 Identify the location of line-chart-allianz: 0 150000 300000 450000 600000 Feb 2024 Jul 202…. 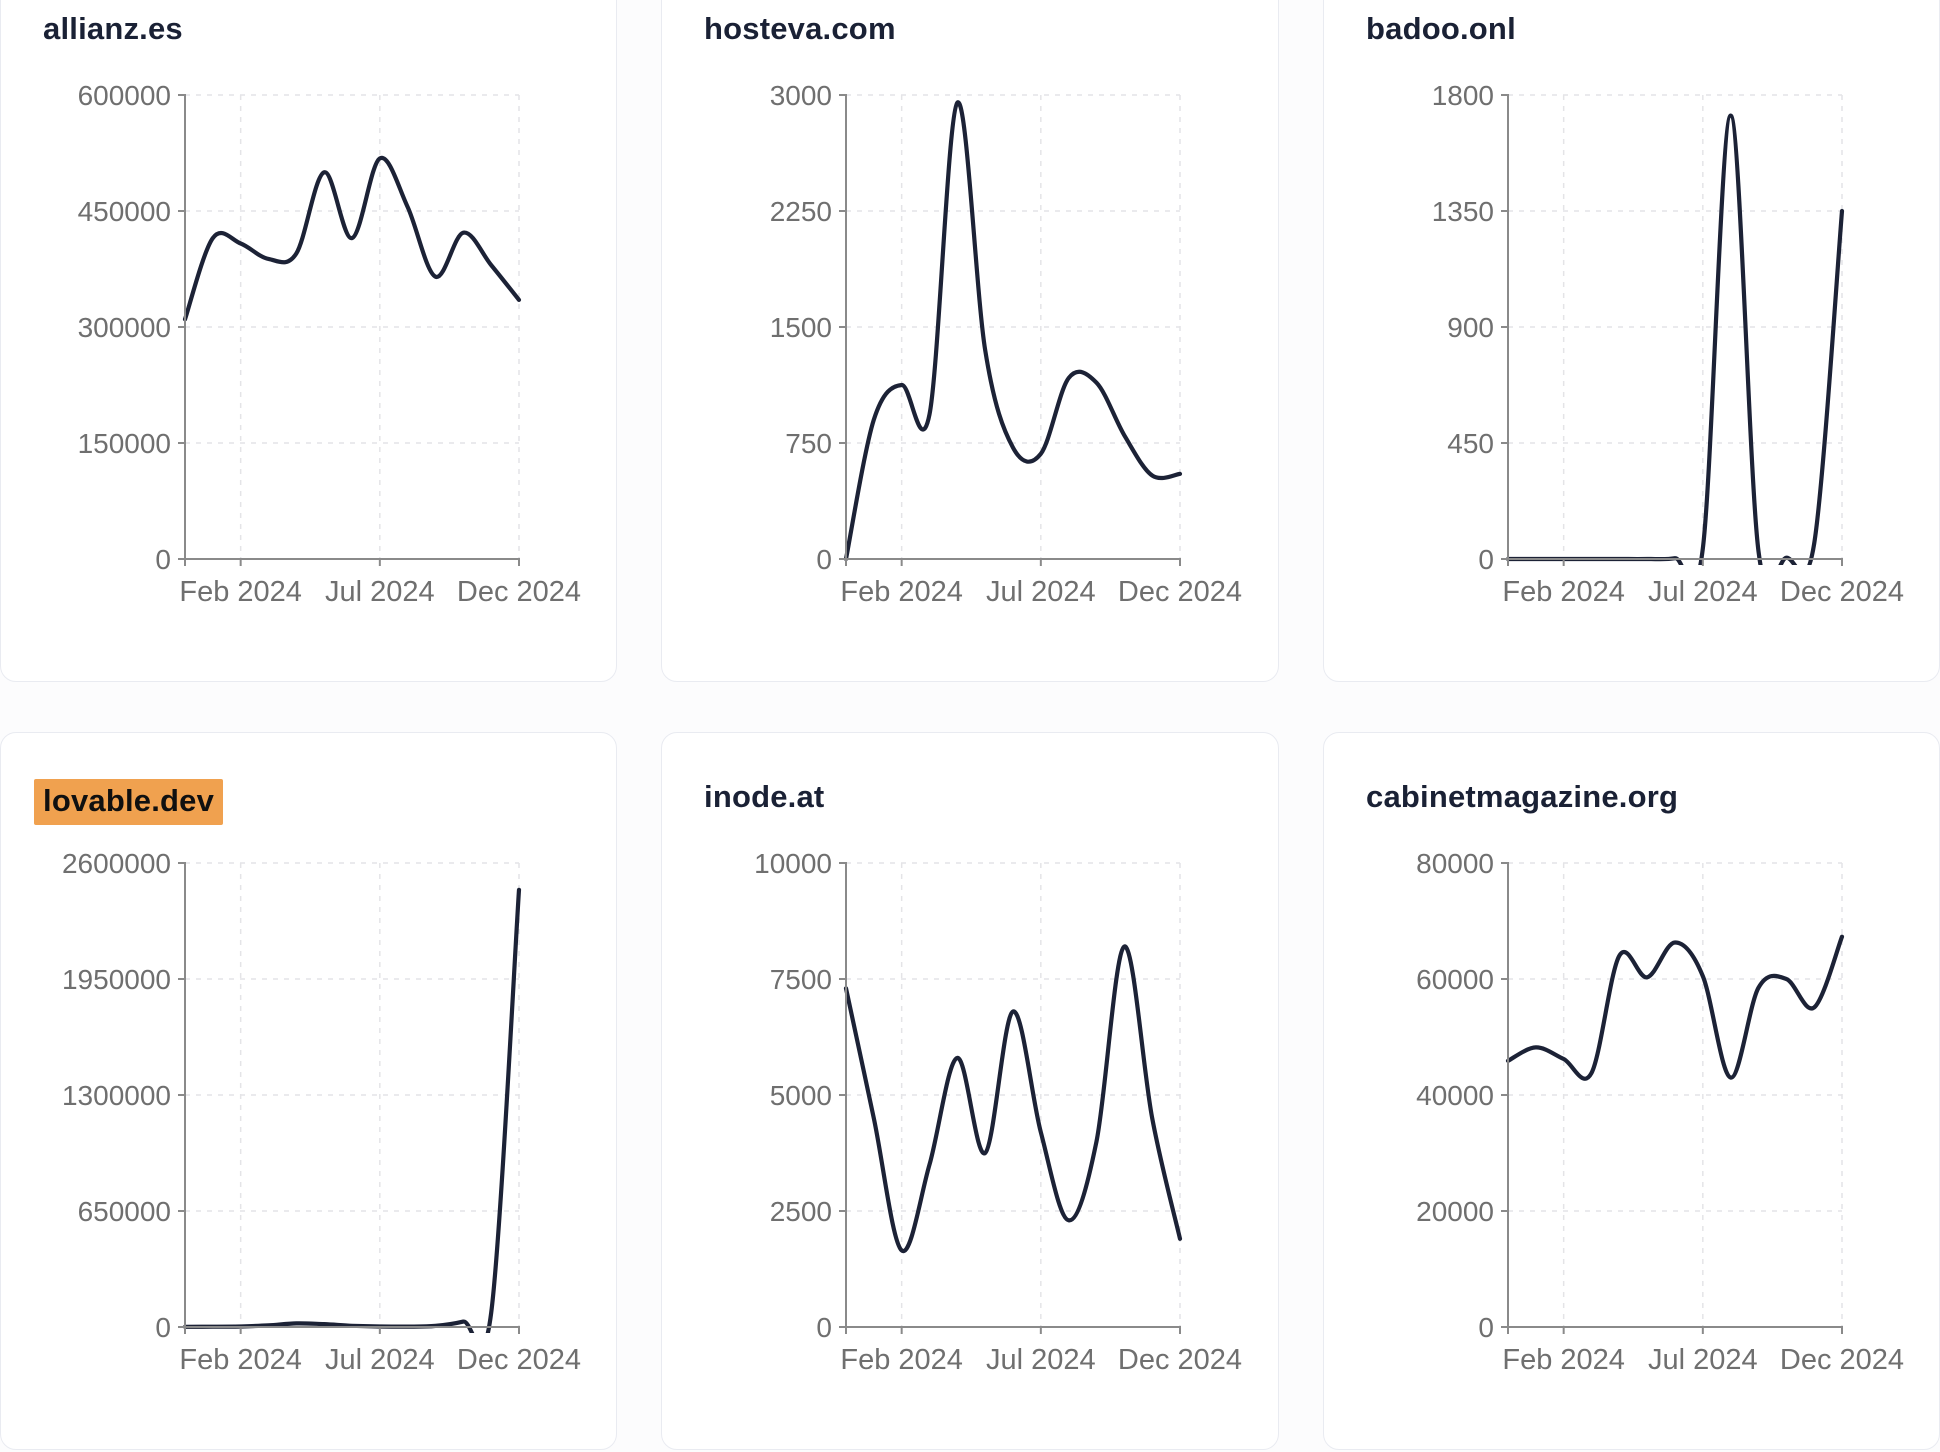
(308, 340).